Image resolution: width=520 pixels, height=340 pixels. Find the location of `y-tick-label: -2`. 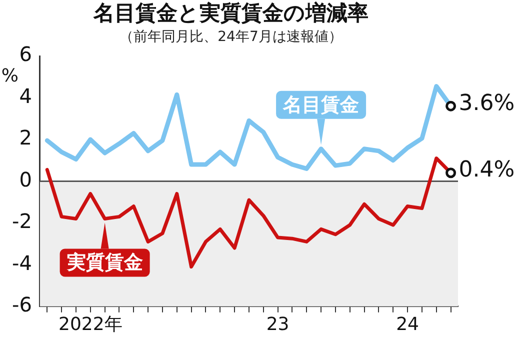

y-tick-label: -2 is located at coordinates (22, 221).